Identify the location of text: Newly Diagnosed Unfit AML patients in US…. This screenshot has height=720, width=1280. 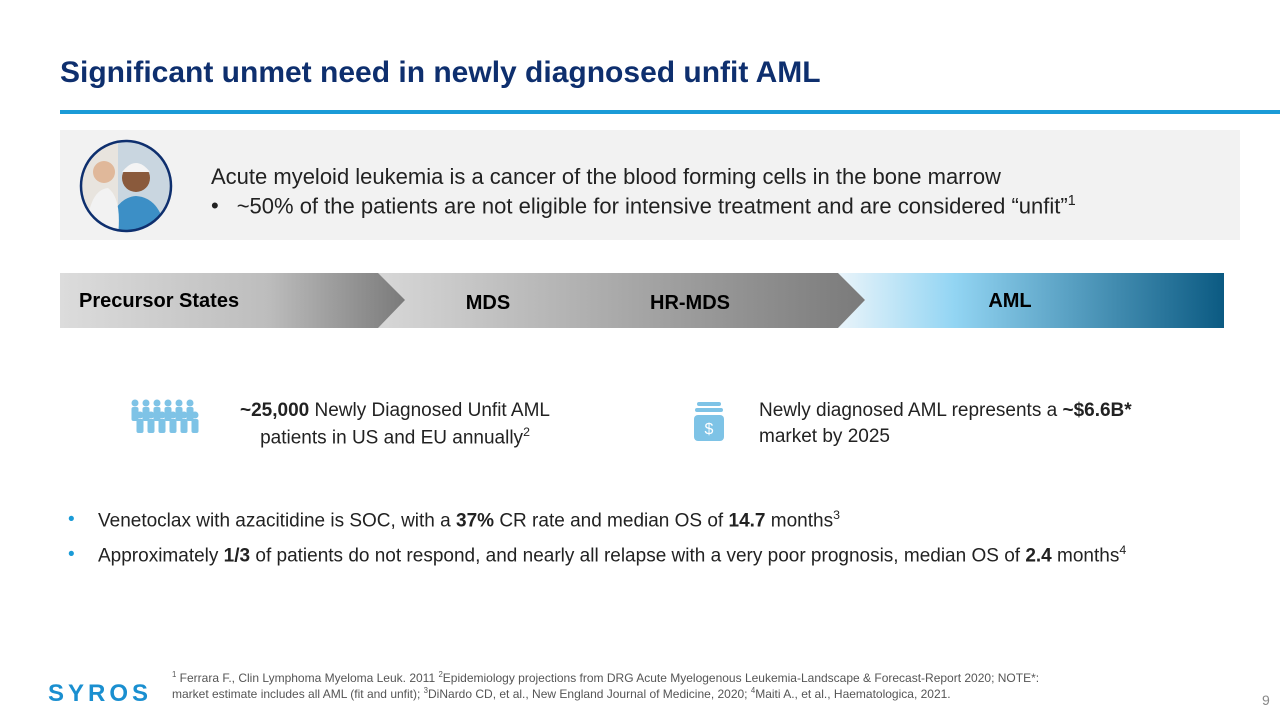
(405, 424).